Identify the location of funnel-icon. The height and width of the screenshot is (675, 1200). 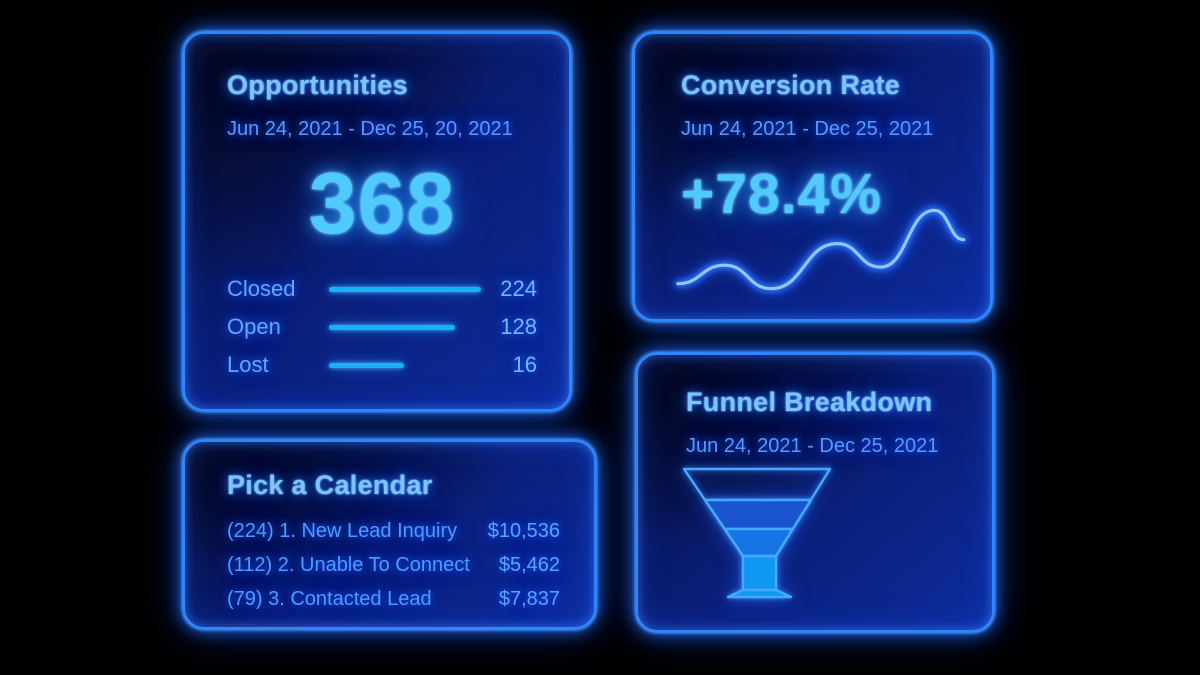
(757, 533).